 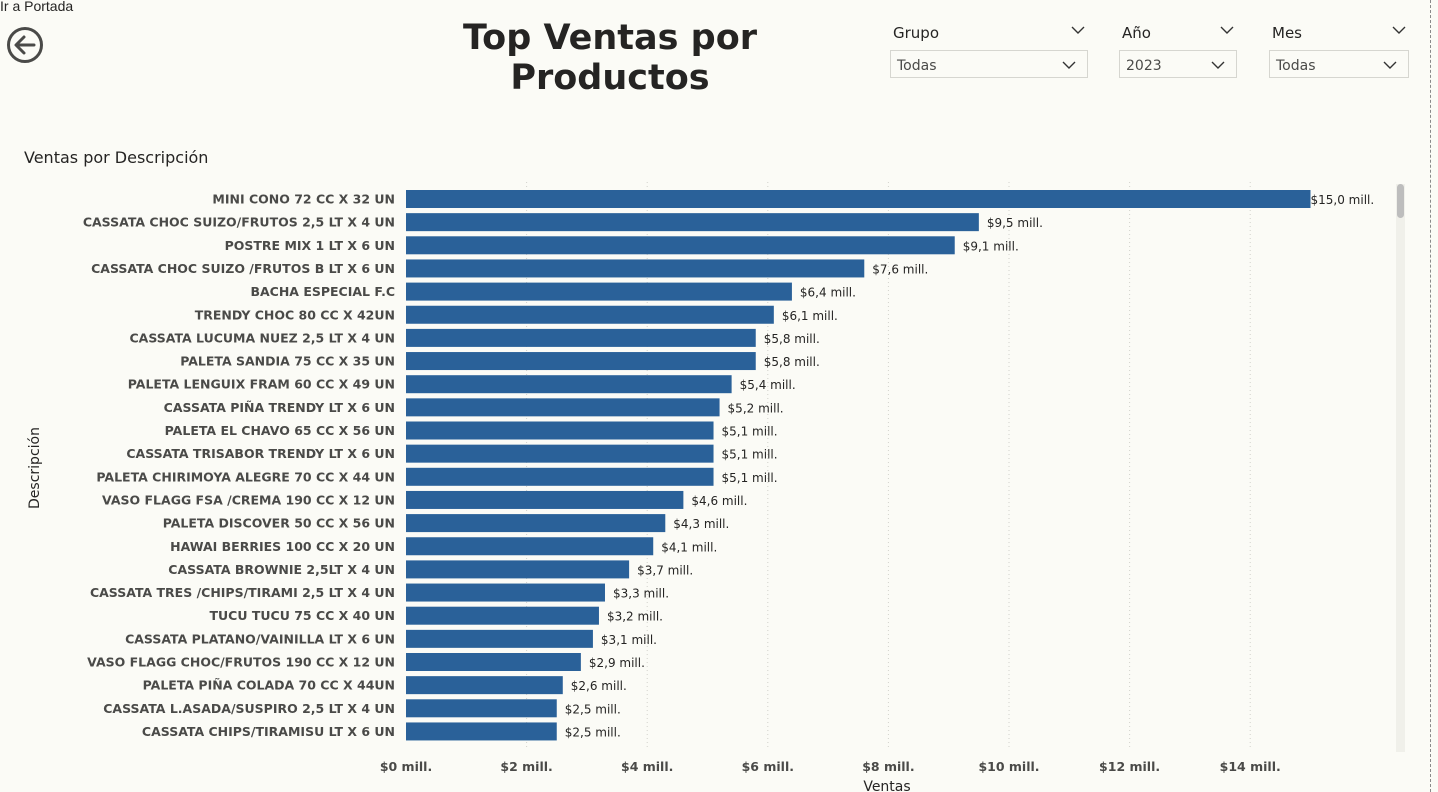 What do you see at coordinates (641, 594) in the screenshot?
I see `data-label: $3,3 mill.` at bounding box center [641, 594].